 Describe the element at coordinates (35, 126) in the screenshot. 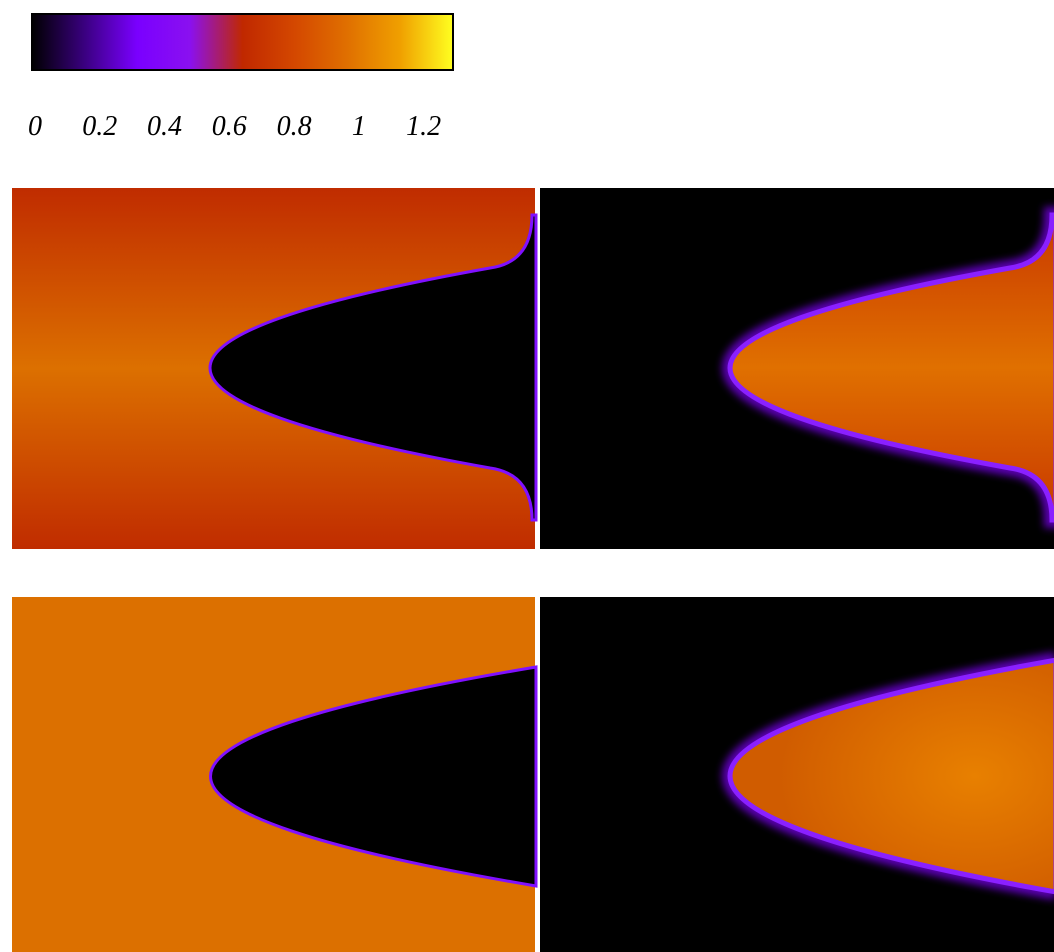

I see `tick-label: 0` at that location.